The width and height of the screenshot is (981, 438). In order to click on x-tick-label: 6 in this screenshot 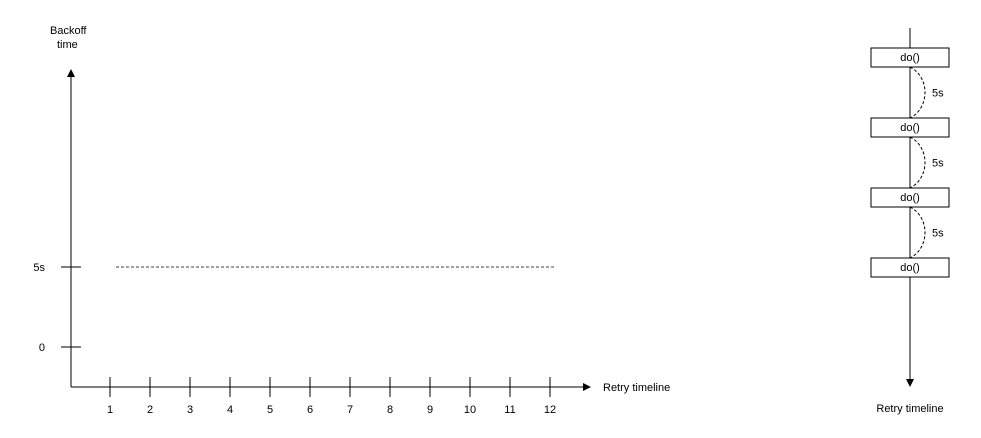, I will do `click(310, 410)`.